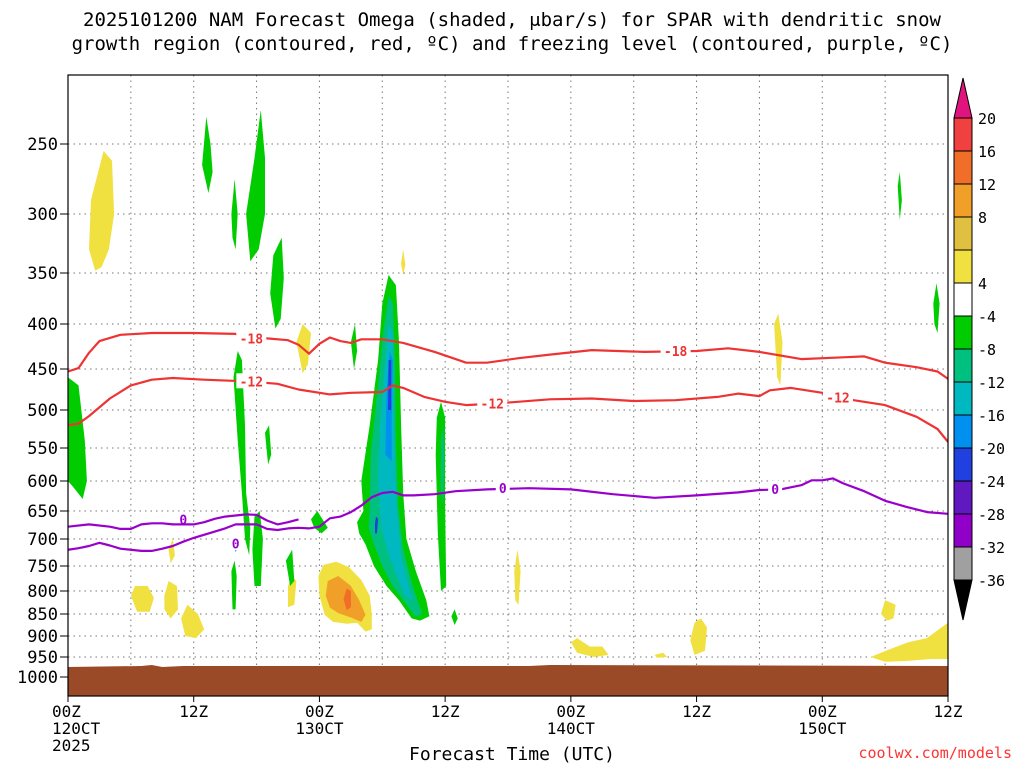 This screenshot has width=1024, height=768. What do you see at coordinates (987, 152) in the screenshot?
I see `colorbar-label: 16` at bounding box center [987, 152].